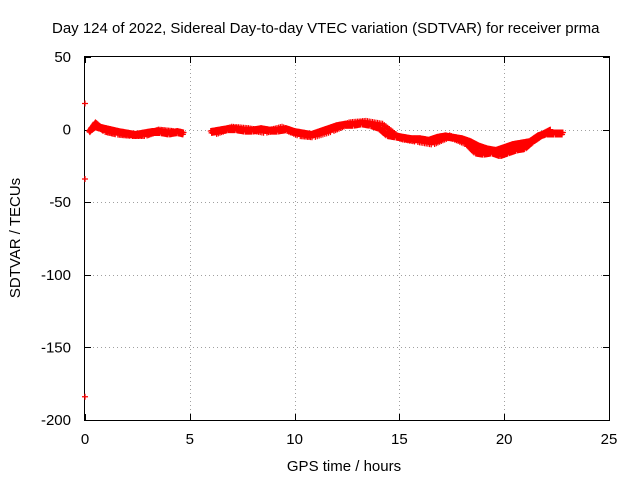  What do you see at coordinates (15, 238) in the screenshot?
I see `y-axis-label: SDTVAR / TECUs` at bounding box center [15, 238].